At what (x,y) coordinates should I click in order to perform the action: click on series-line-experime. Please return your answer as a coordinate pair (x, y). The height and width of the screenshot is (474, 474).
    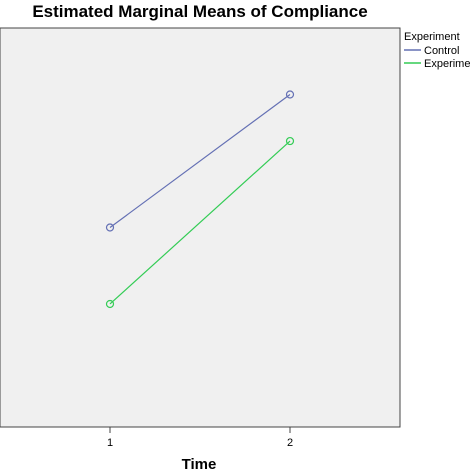
    Looking at the image, I should click on (200, 222).